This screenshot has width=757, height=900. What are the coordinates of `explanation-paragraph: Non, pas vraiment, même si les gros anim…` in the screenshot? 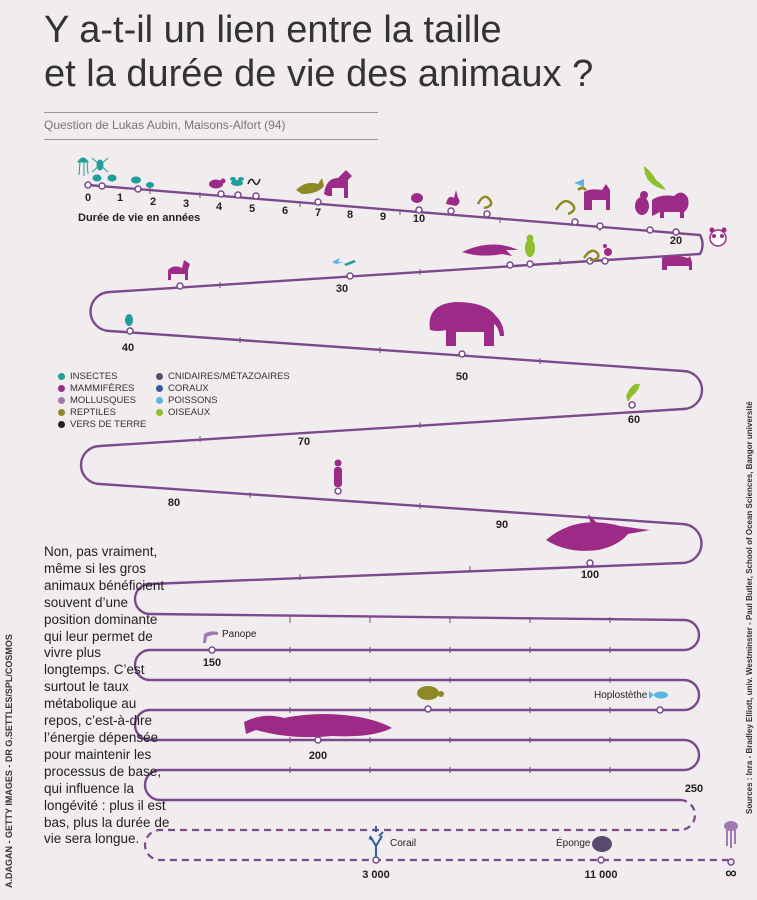 It's located at (107, 695).